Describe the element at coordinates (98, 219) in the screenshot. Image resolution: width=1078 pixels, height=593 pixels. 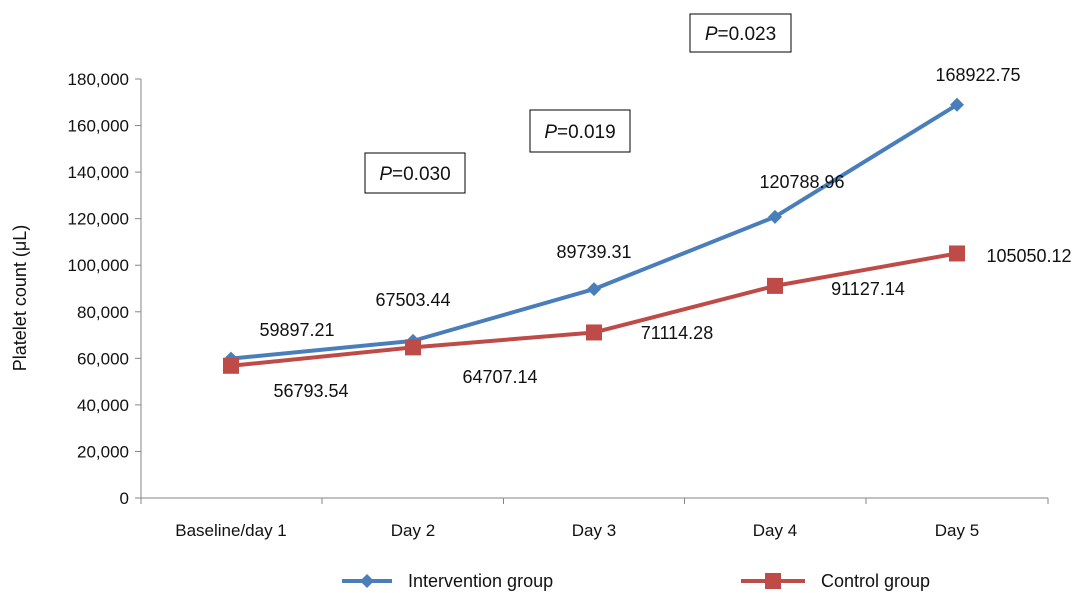
I see `y-tick-label: 120,000` at that location.